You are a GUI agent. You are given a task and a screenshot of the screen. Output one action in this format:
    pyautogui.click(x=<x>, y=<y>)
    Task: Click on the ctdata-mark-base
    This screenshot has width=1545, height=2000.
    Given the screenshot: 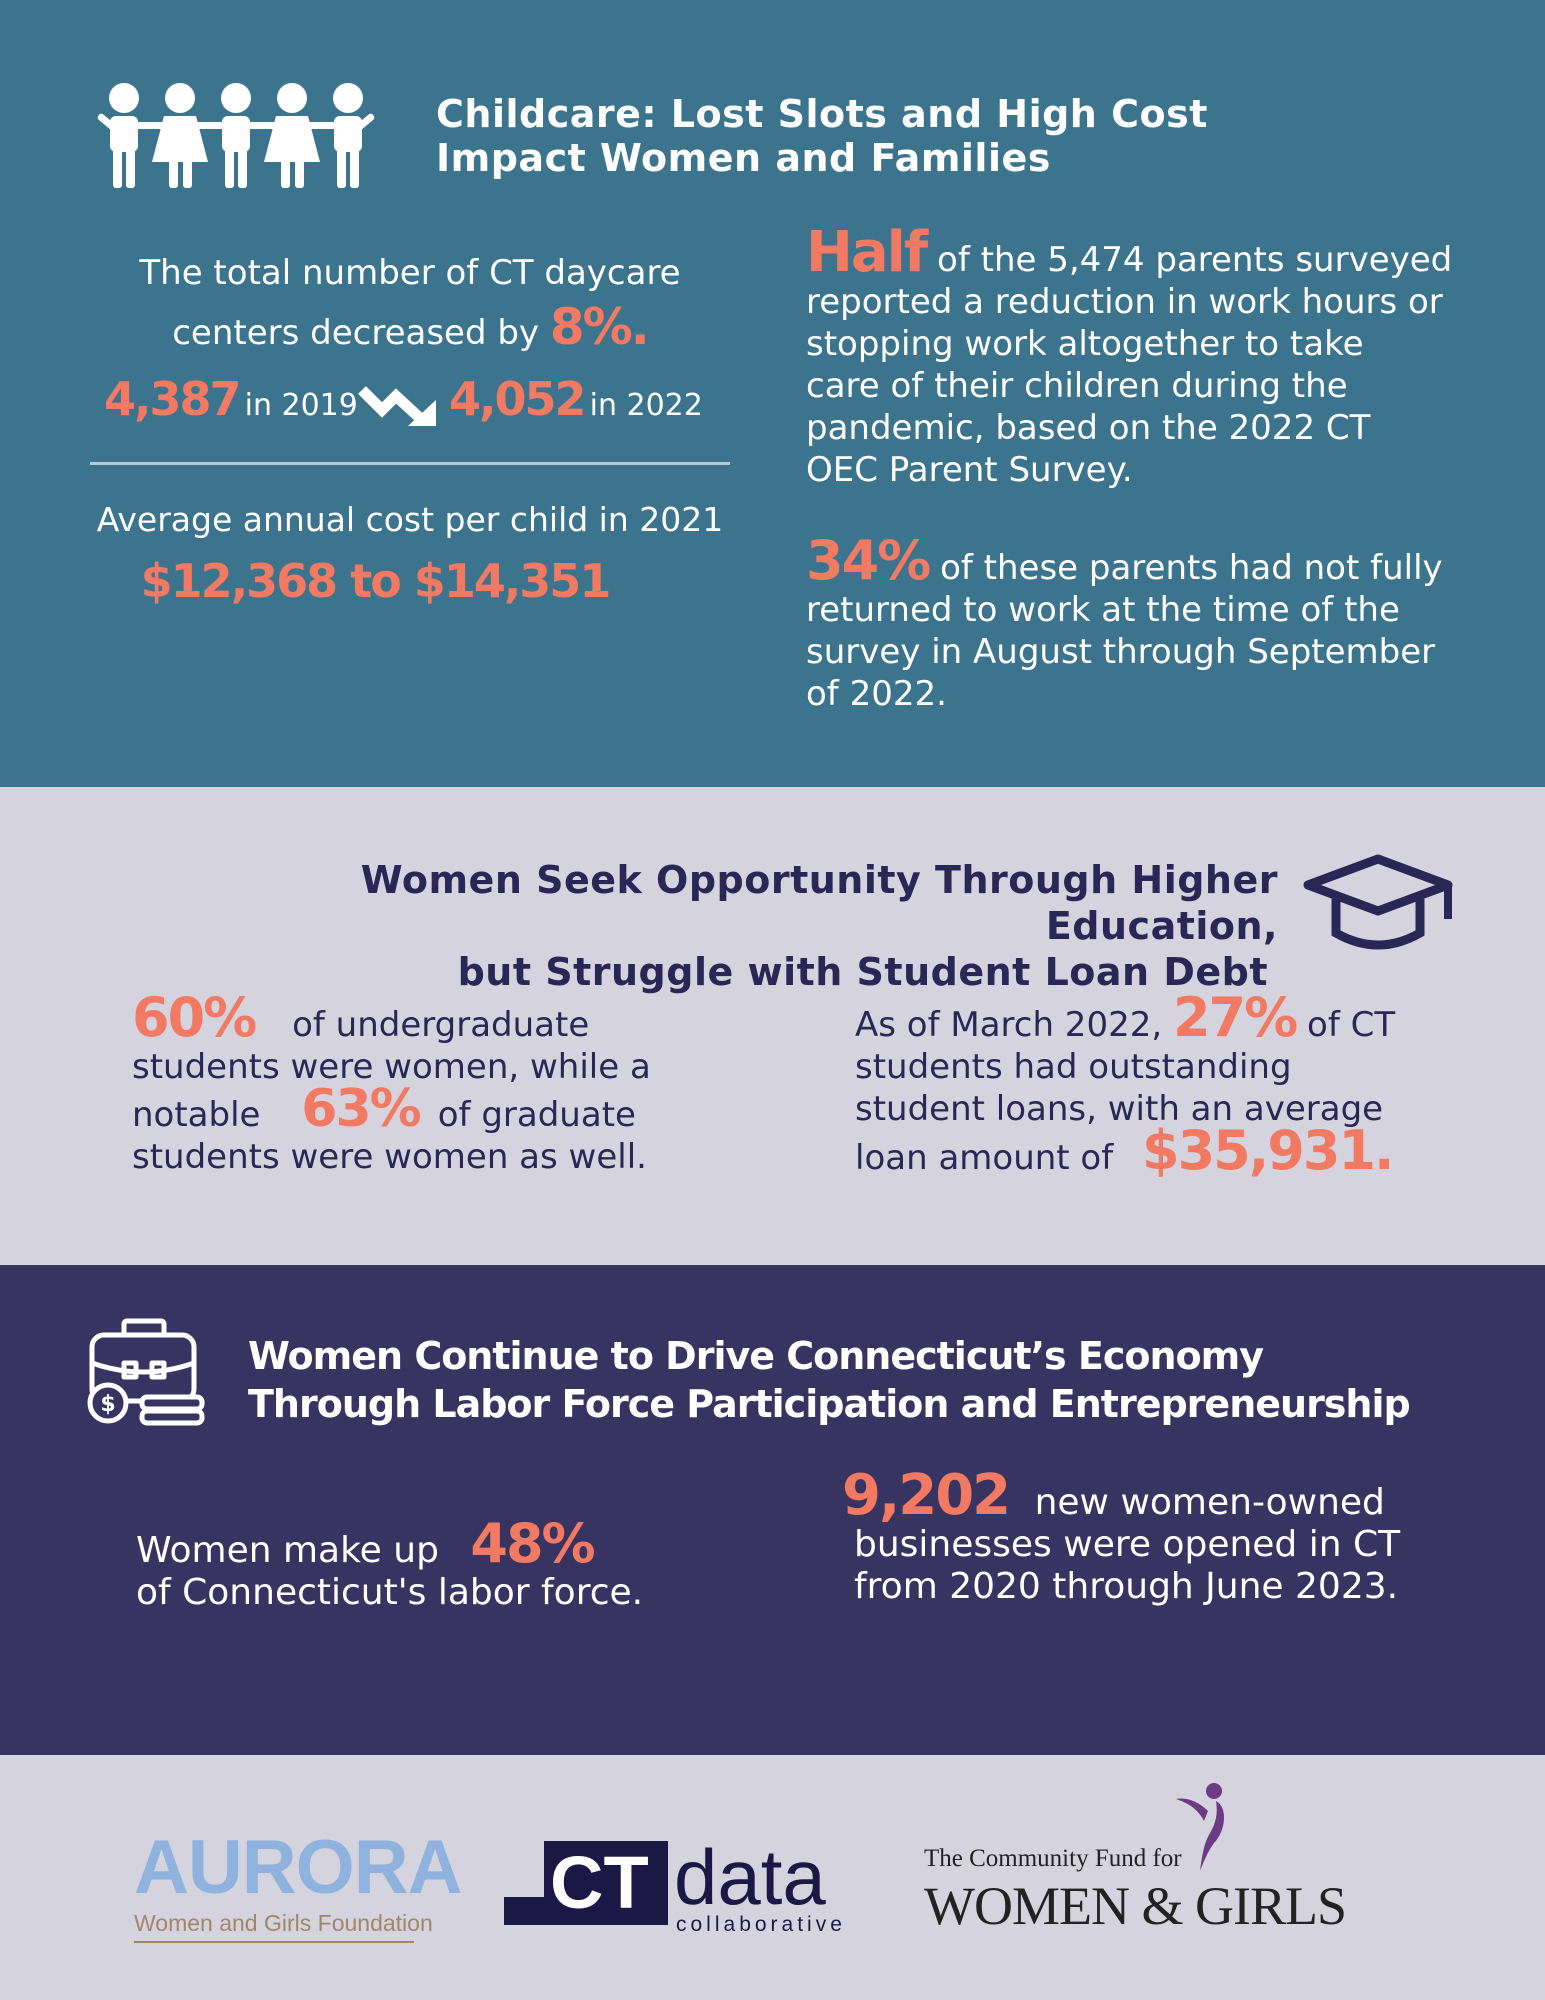 What is the action you would take?
    pyautogui.click(x=524, y=1911)
    